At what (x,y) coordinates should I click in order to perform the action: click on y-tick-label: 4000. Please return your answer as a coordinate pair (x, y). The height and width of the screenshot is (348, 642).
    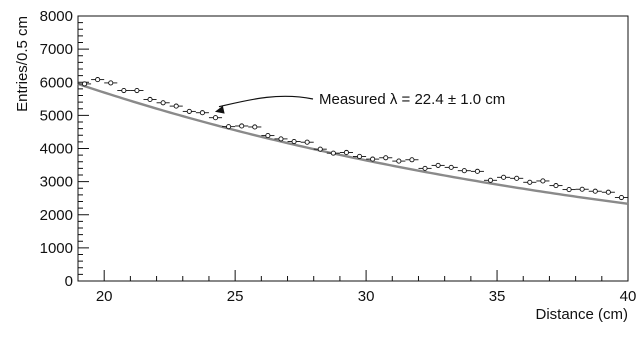
    Looking at the image, I should click on (56, 149).